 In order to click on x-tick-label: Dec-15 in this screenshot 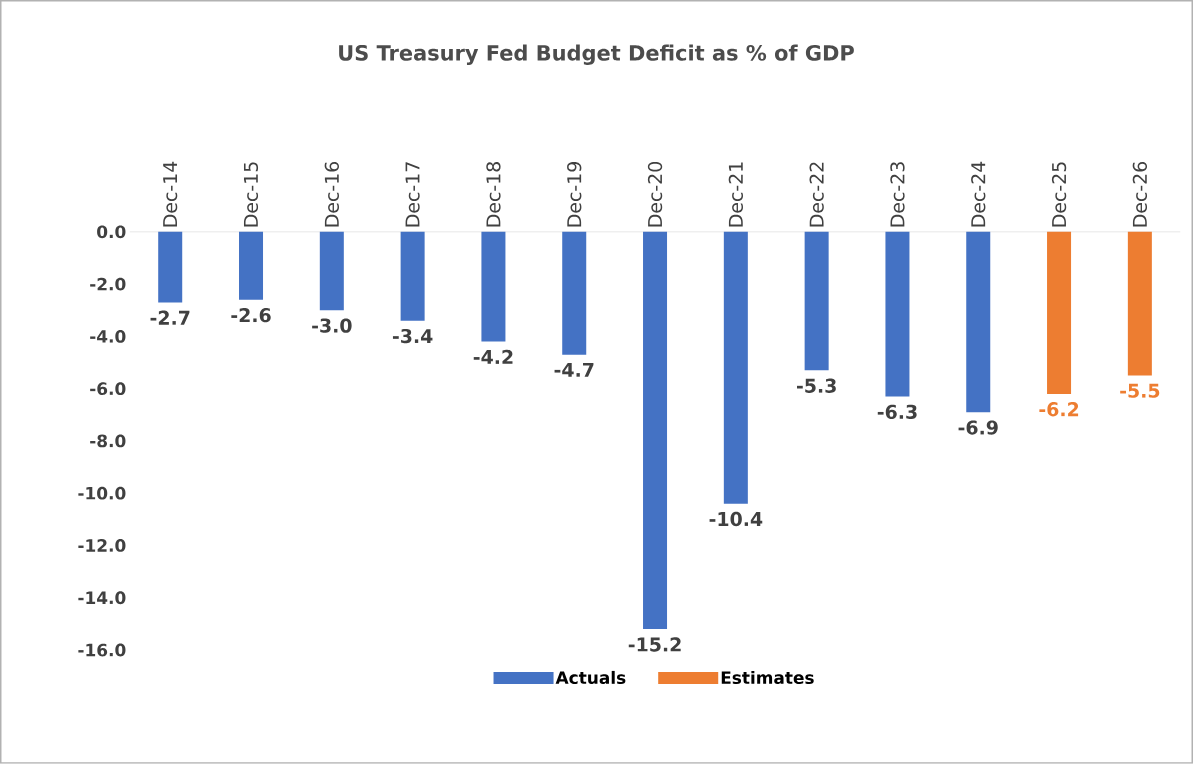, I will do `click(251, 194)`.